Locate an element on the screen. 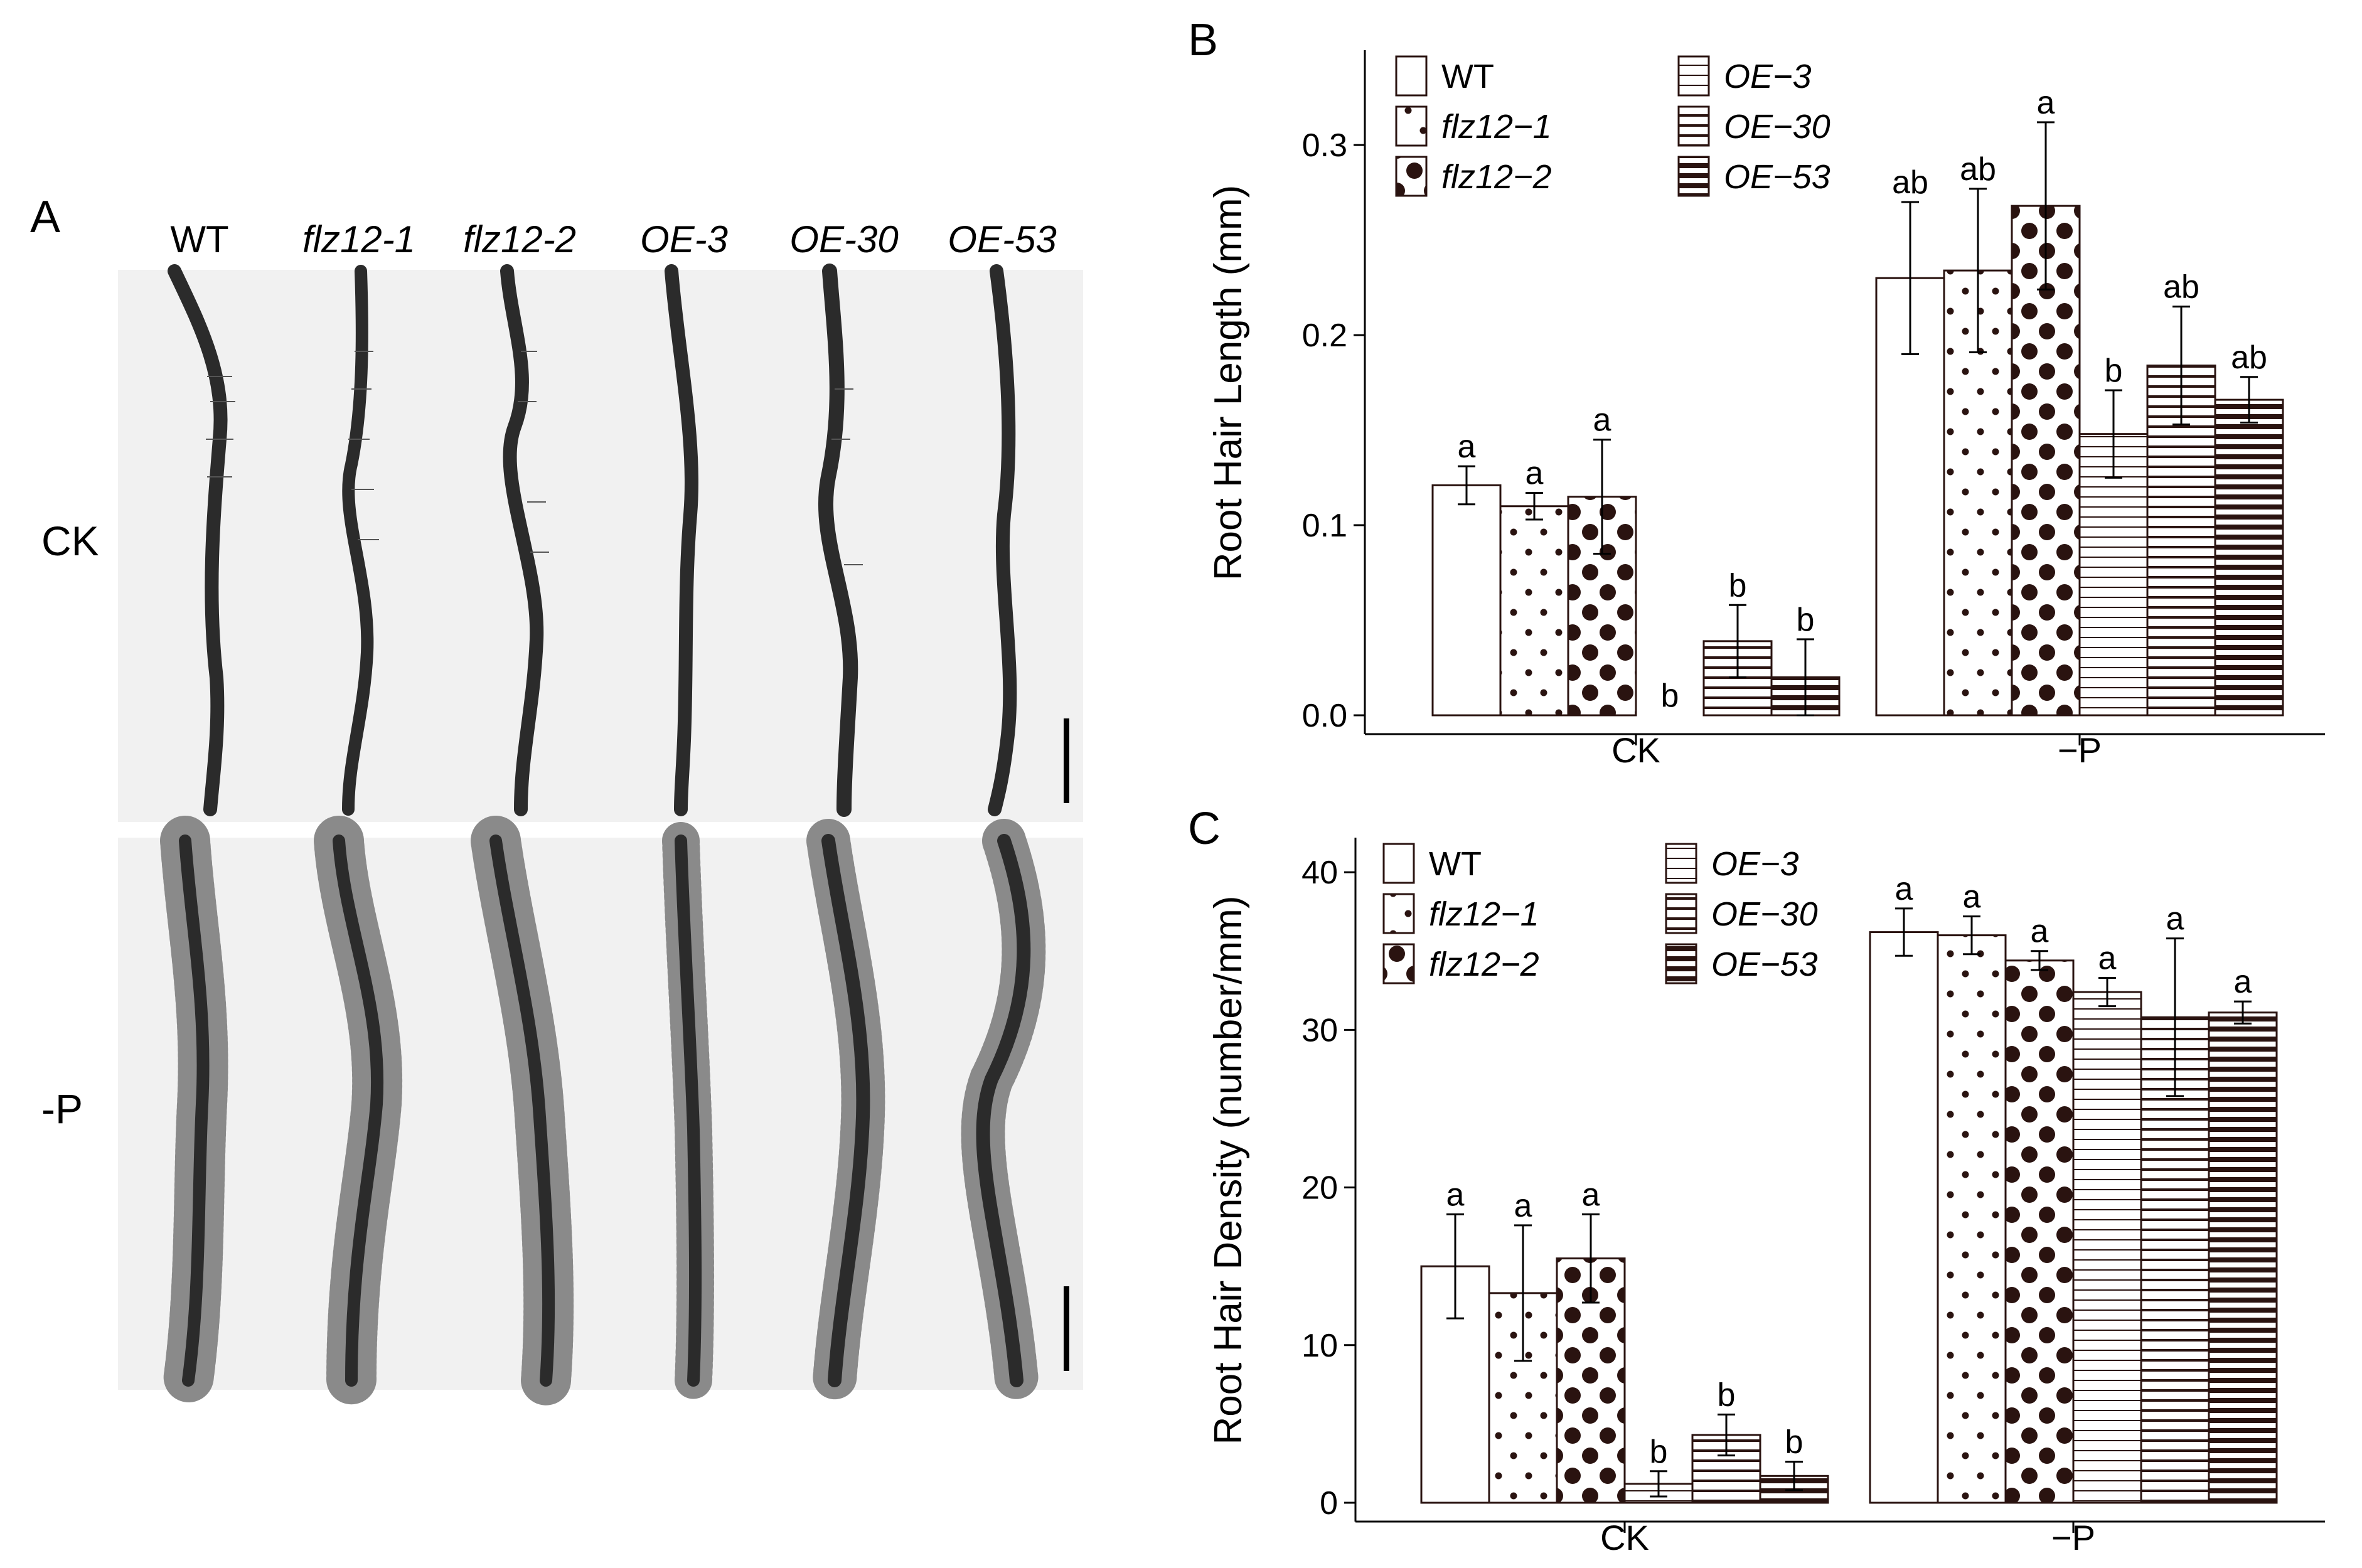  y-axis-title: Root Hair Length (mm) is located at coordinates (1228, 383).